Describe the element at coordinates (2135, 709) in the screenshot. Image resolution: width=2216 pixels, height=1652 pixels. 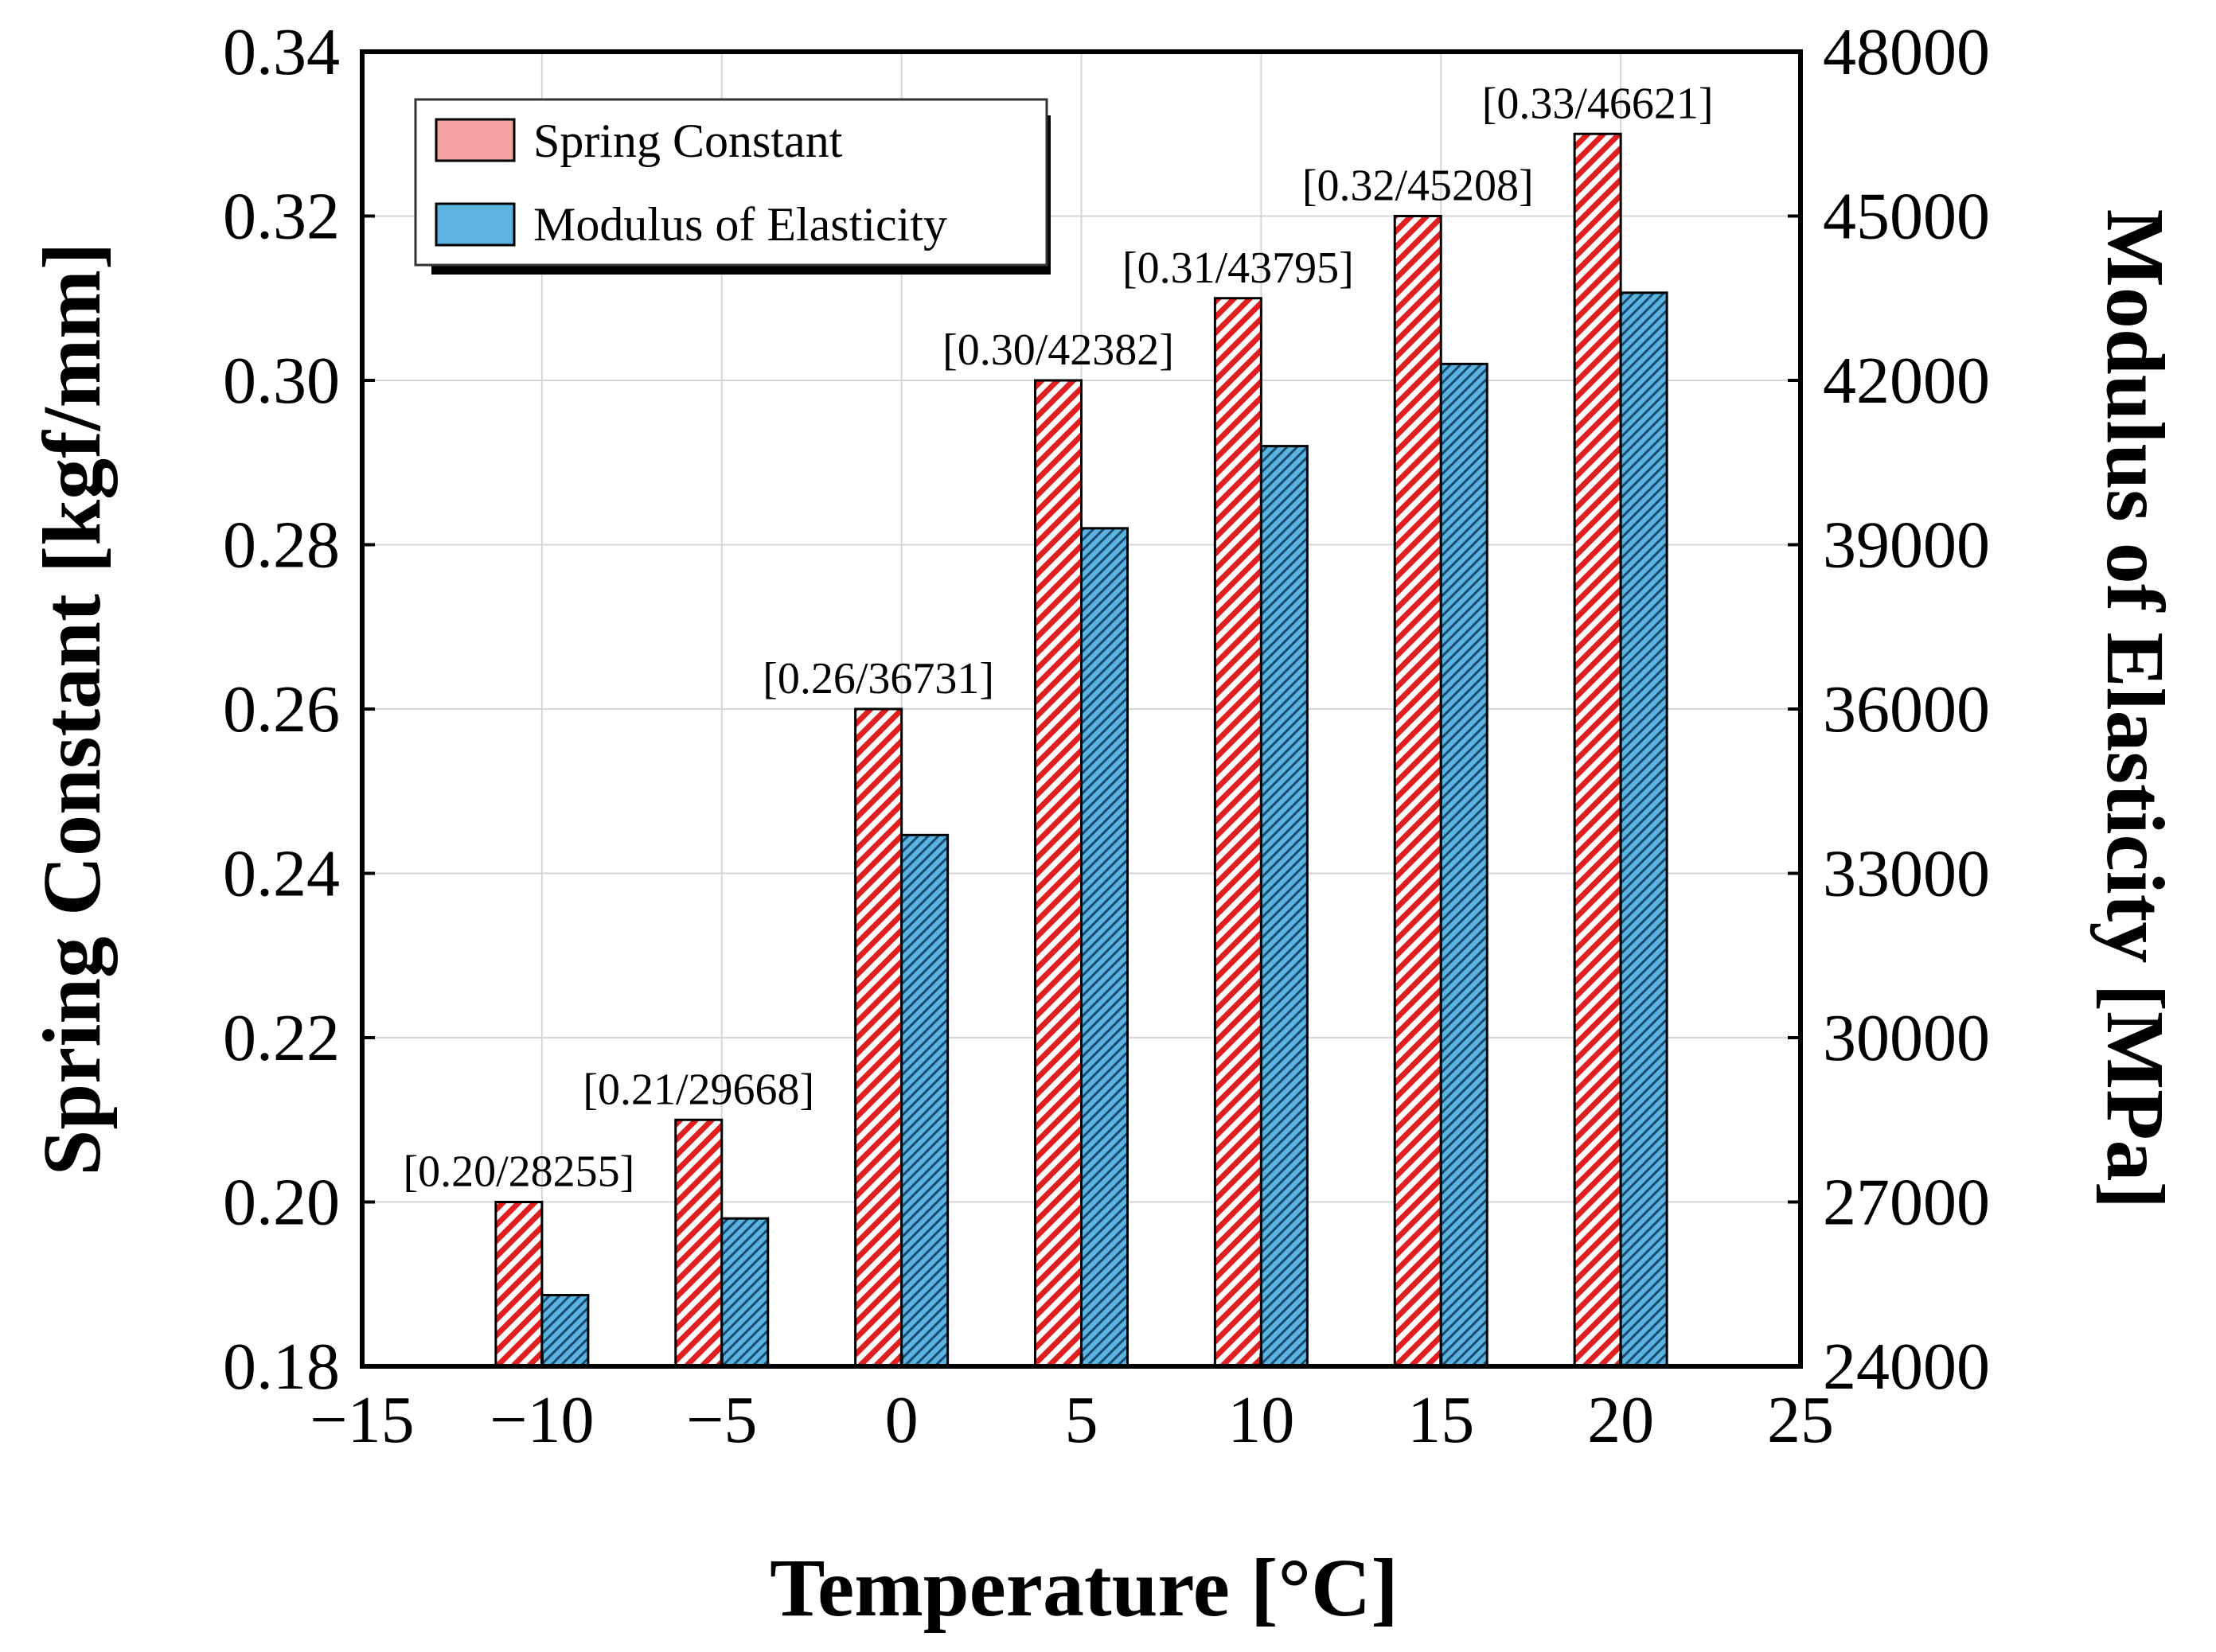
I see `y2-axis-title: Modulus of Elasticity [MPa]` at that location.